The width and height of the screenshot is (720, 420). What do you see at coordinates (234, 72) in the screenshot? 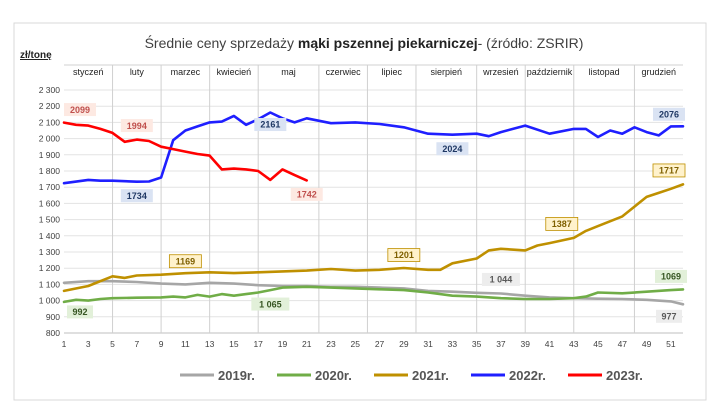
I see `month-label: kwiecień` at bounding box center [234, 72].